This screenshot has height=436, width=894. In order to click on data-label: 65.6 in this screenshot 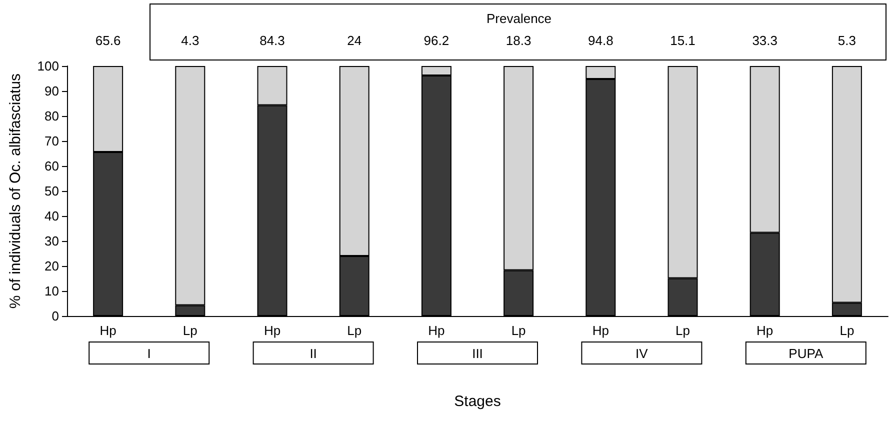, I will do `click(108, 40)`.